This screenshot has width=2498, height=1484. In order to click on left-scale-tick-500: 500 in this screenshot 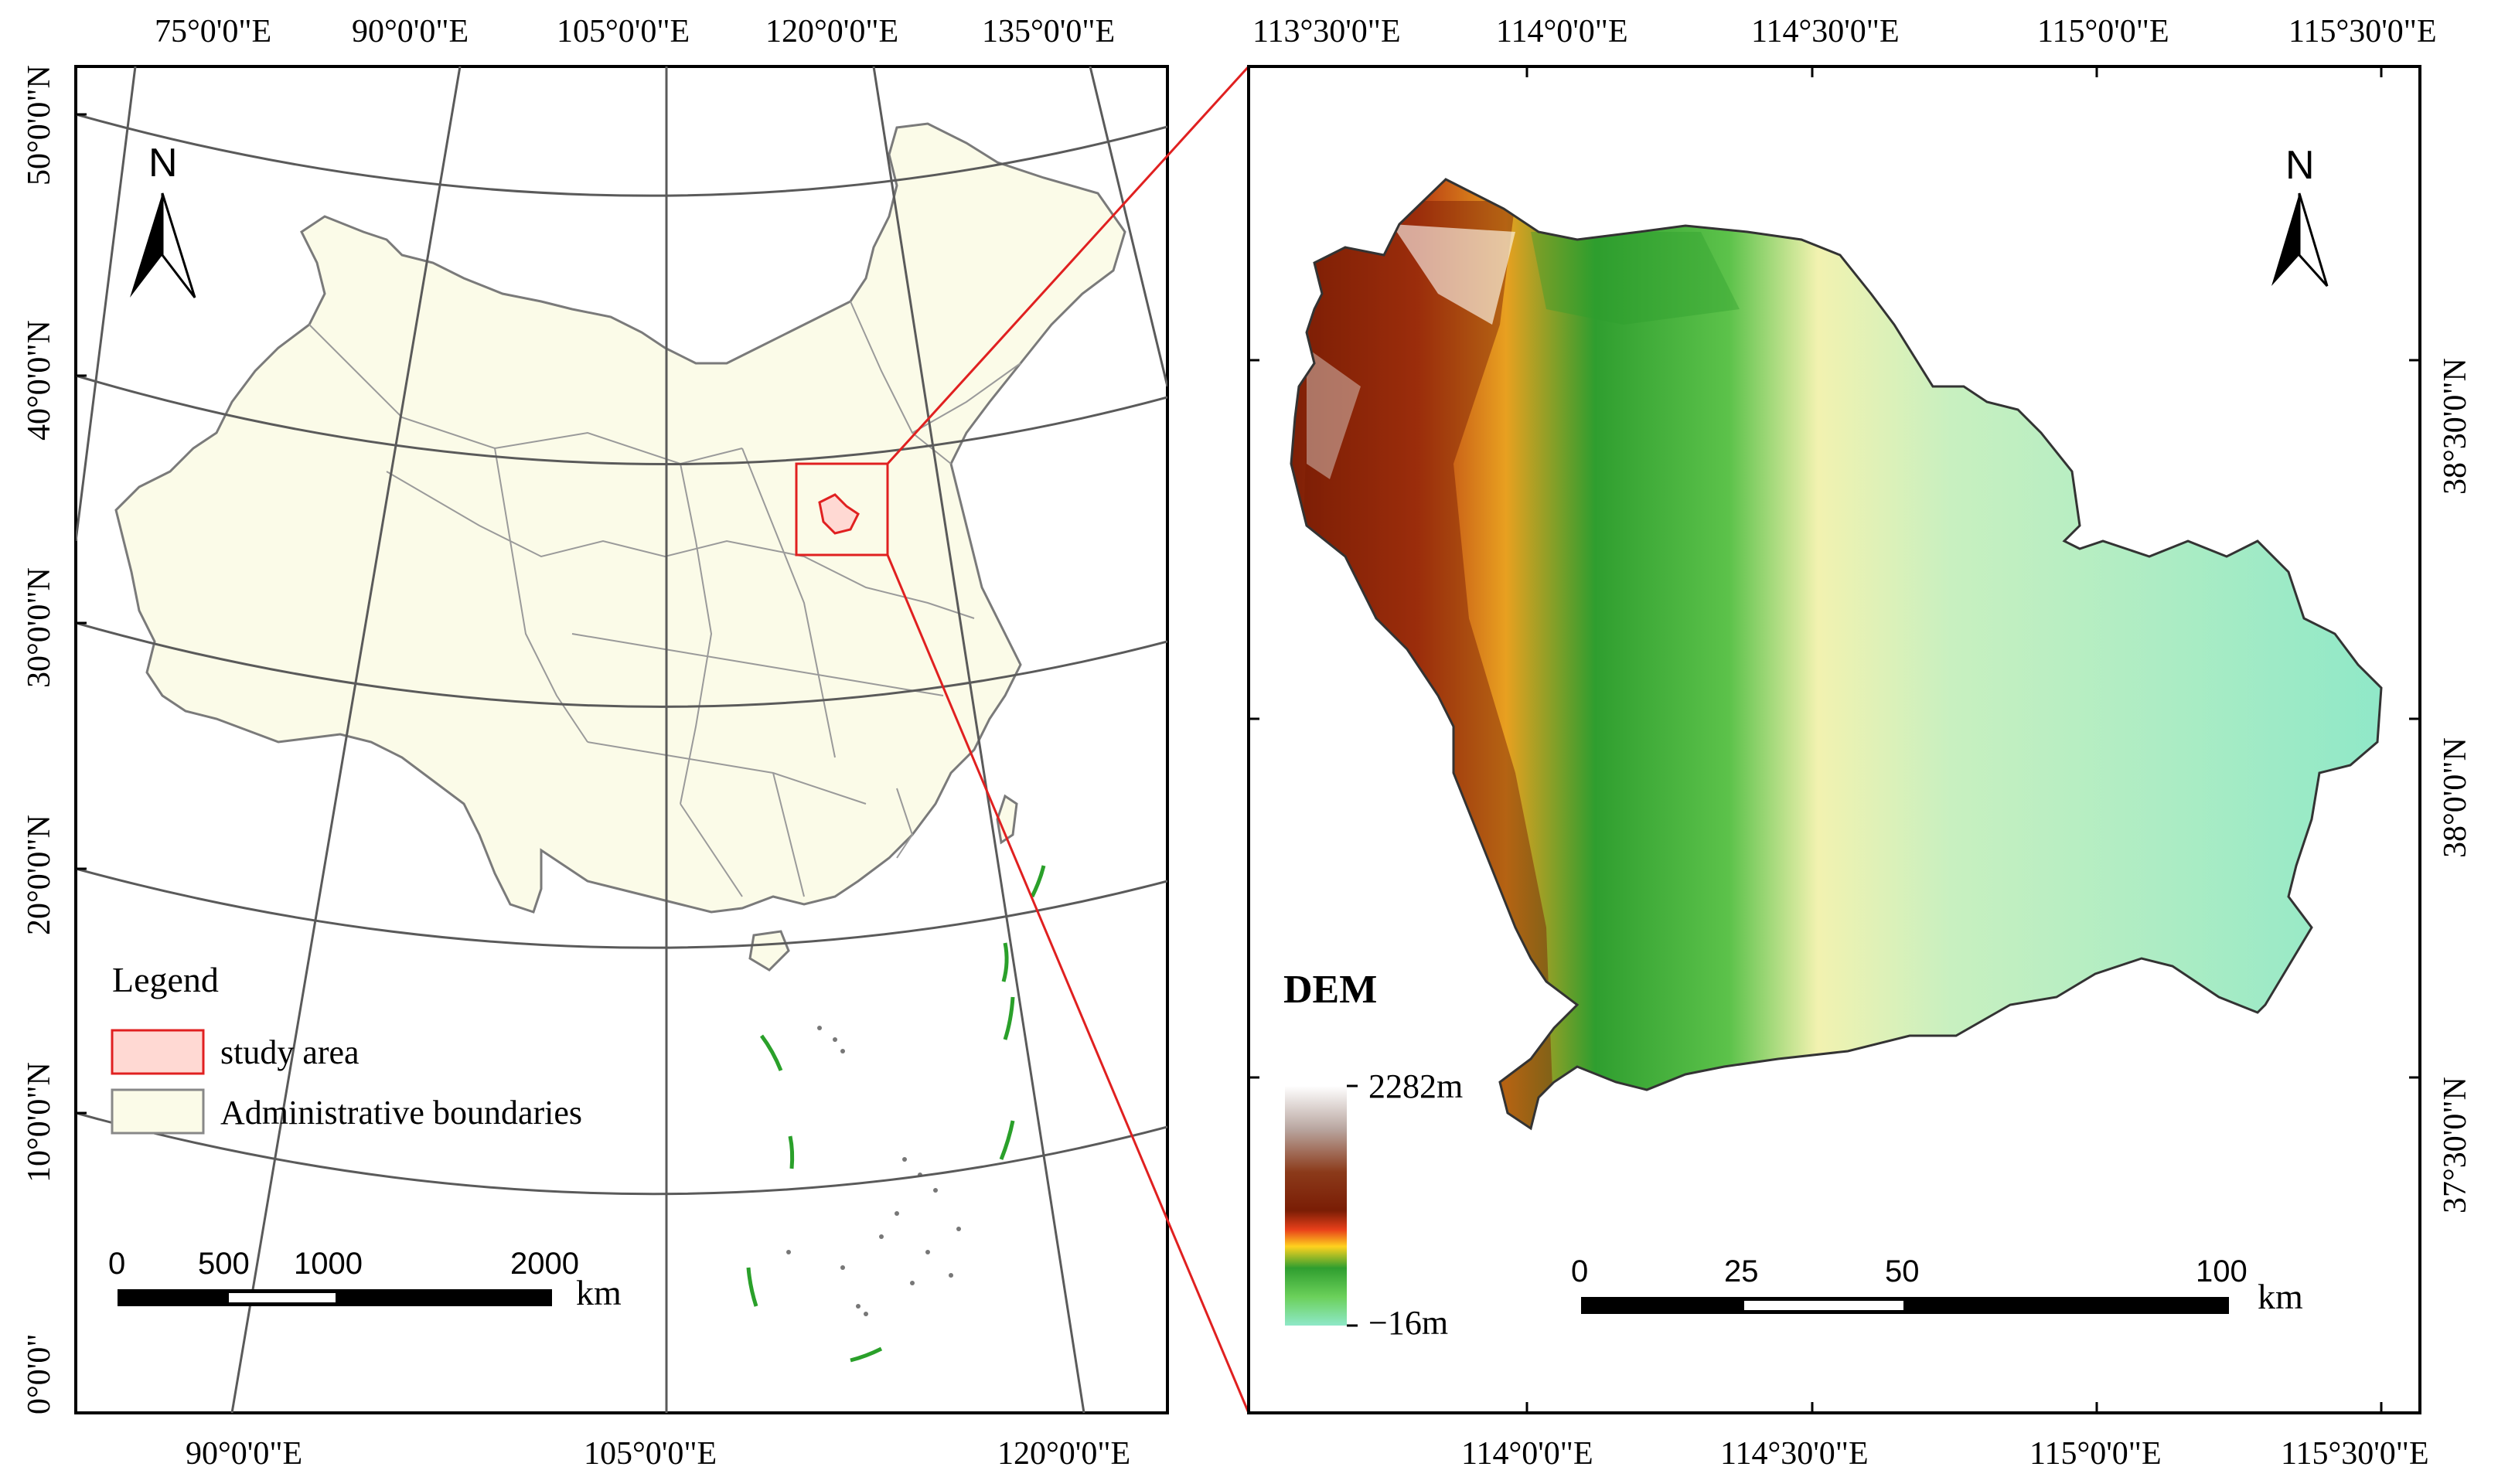, I will do `click(224, 1264)`.